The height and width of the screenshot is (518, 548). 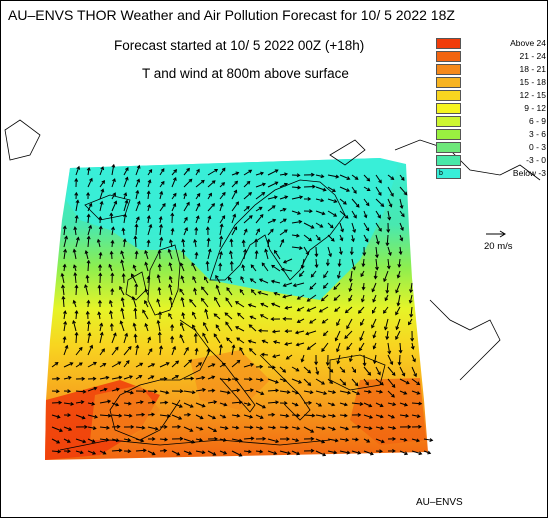 I want to click on legend-row: 6 - 9, so click(x=491, y=122).